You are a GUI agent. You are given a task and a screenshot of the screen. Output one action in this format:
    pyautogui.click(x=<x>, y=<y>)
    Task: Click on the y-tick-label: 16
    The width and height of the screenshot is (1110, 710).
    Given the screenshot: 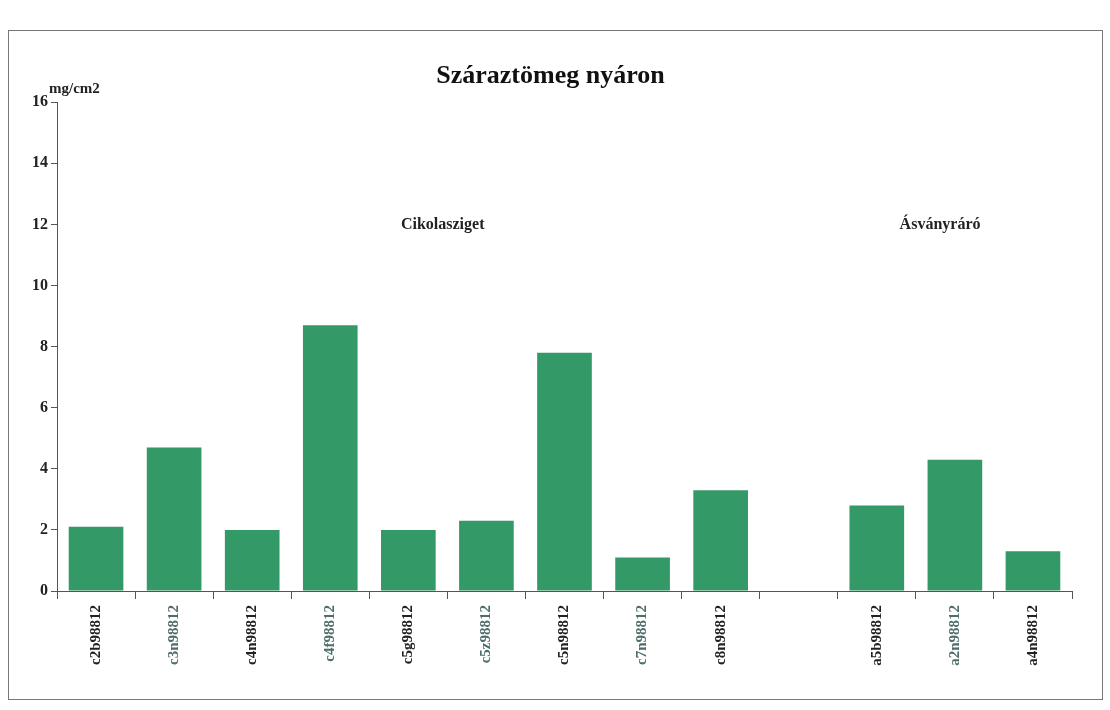 What is the action you would take?
    pyautogui.click(x=40, y=101)
    